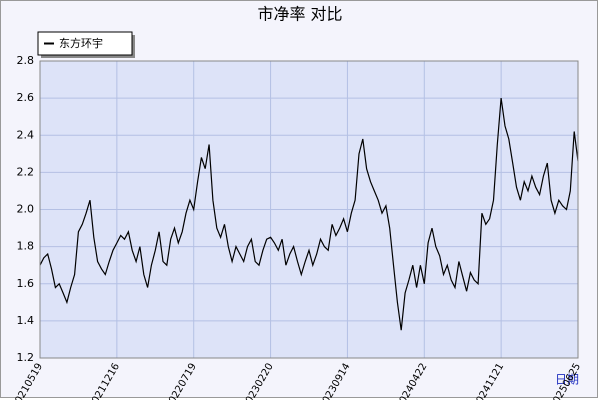  Describe the element at coordinates (81, 43) in the screenshot. I see `legend-label: 东方环宇` at that location.